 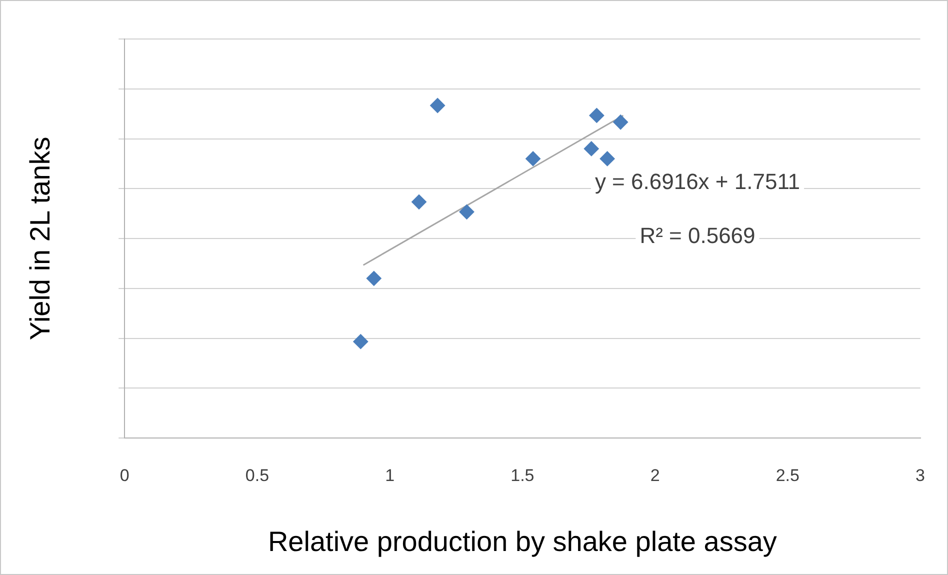 I want to click on y-axis-title: Yield in 2L tanks, so click(x=40, y=238).